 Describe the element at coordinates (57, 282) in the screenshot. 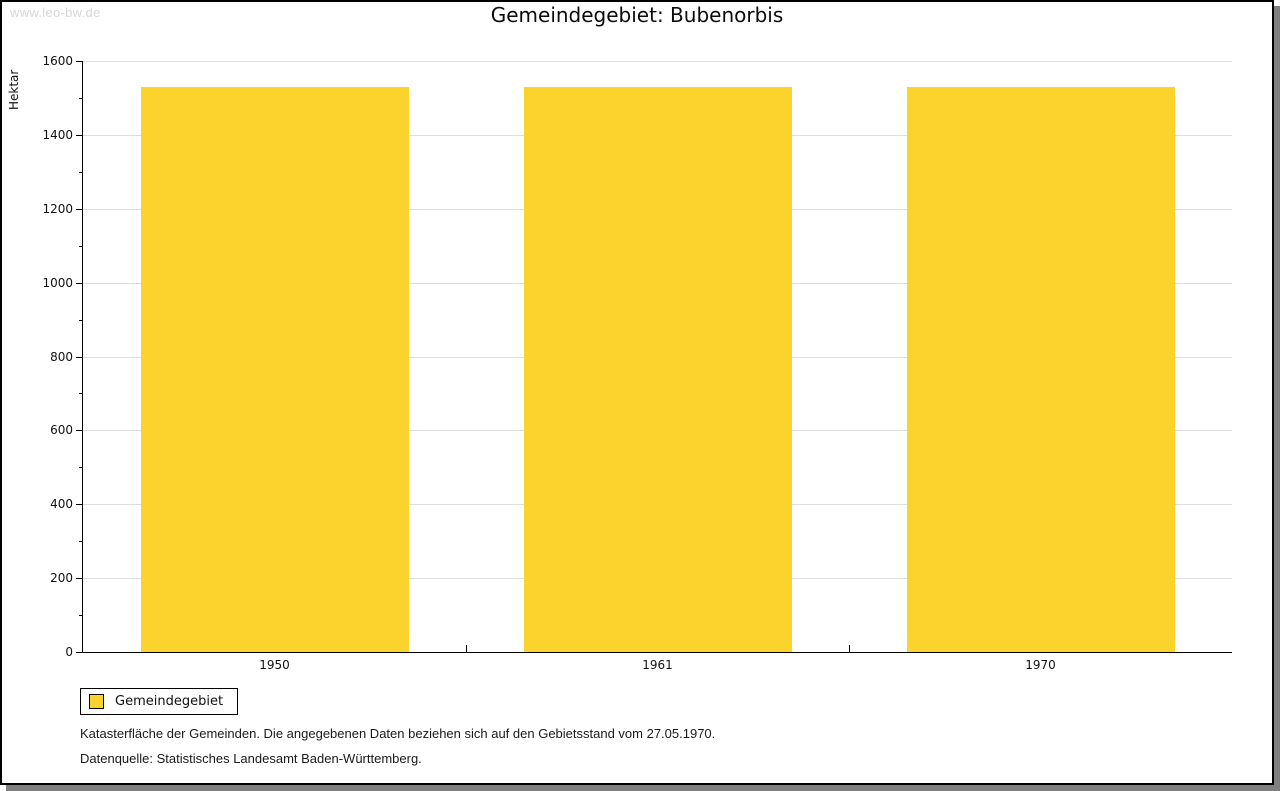

I see `y-axis-tick-label: 1000` at that location.